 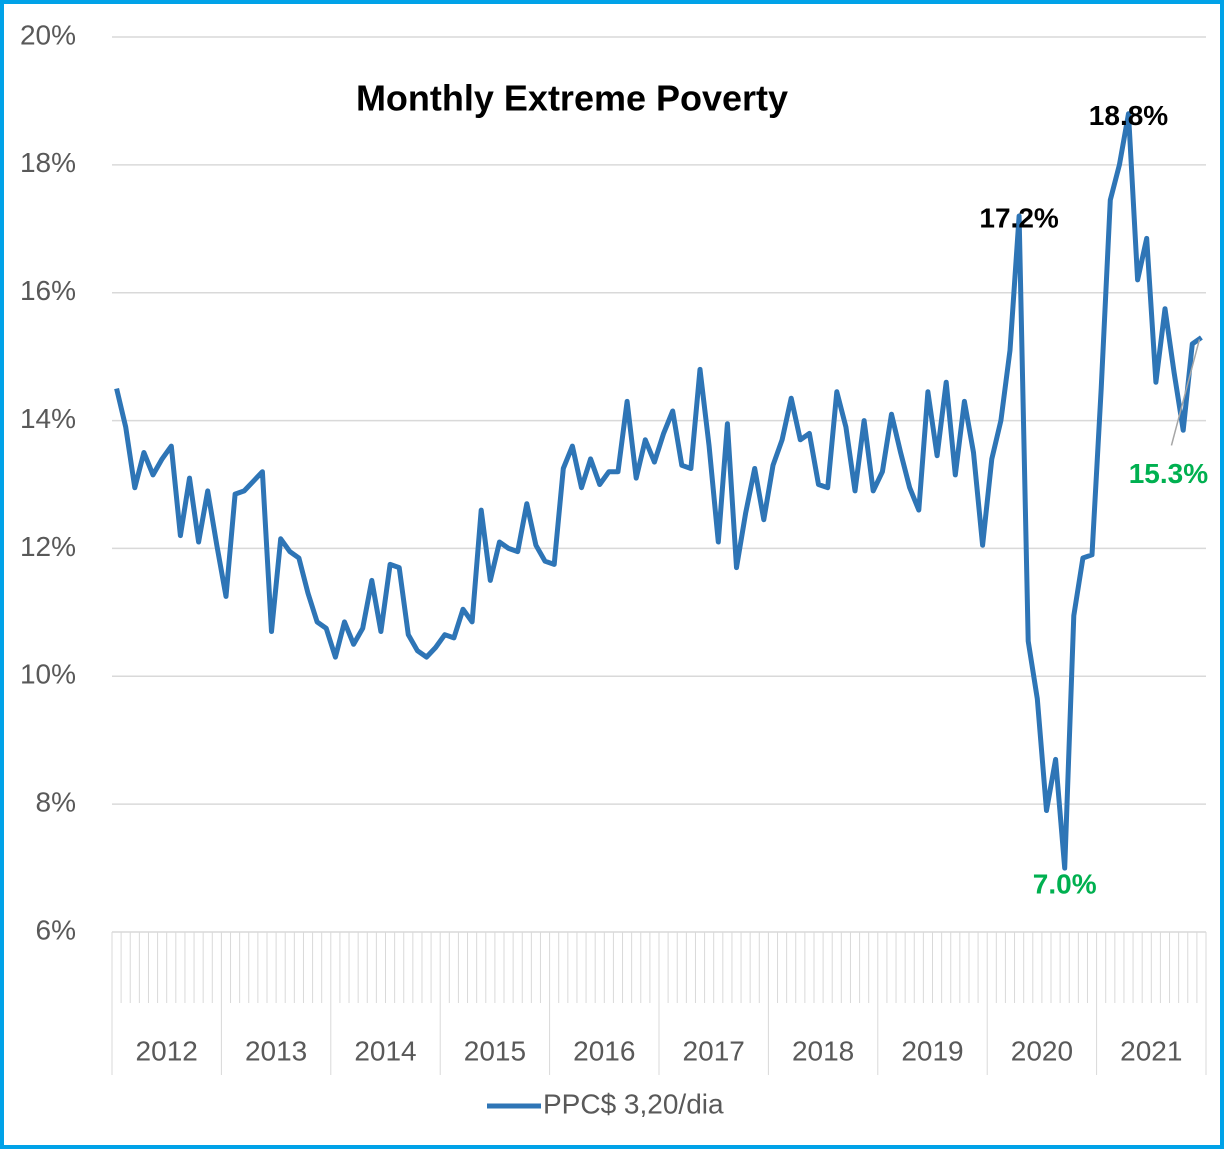 What do you see at coordinates (572, 98) in the screenshot?
I see `chart-title: Monthly Extreme Poverty` at bounding box center [572, 98].